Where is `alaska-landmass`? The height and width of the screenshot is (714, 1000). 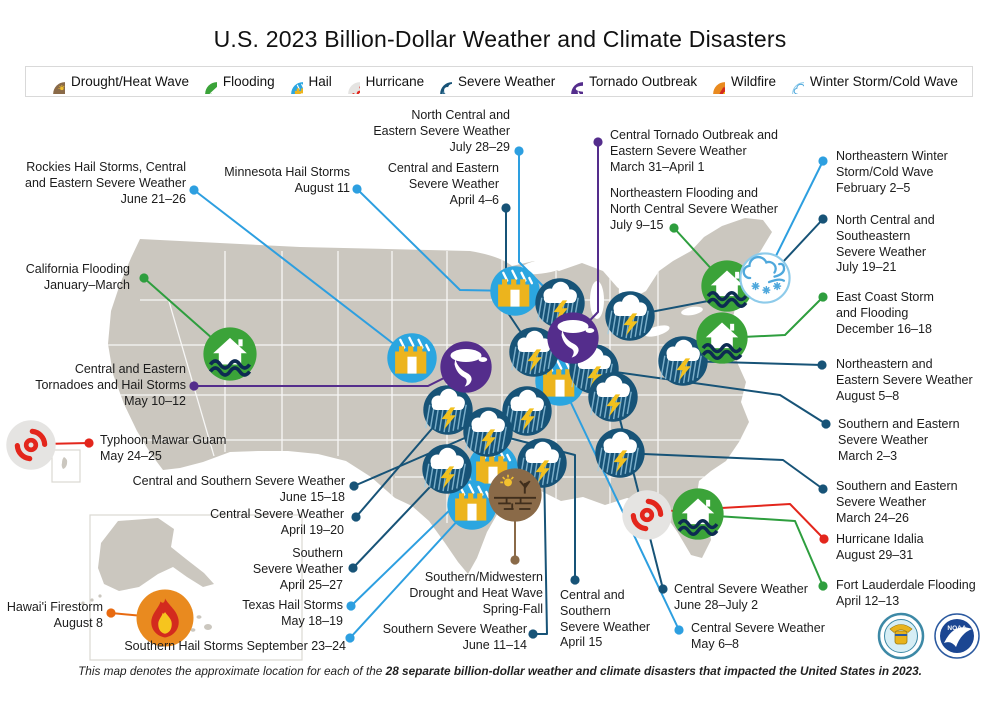 alaska-landmass is located at coordinates (156, 554).